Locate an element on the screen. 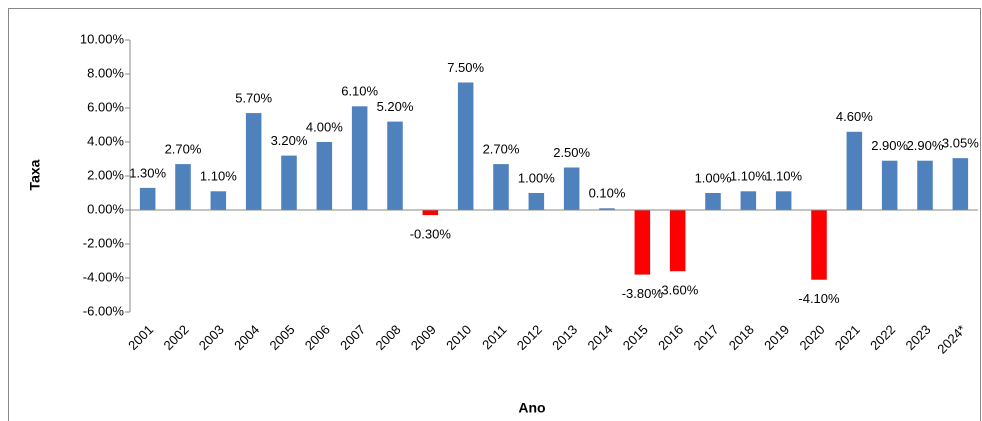 The image size is (982, 421). x-tick-label: 2011 is located at coordinates (494, 337).